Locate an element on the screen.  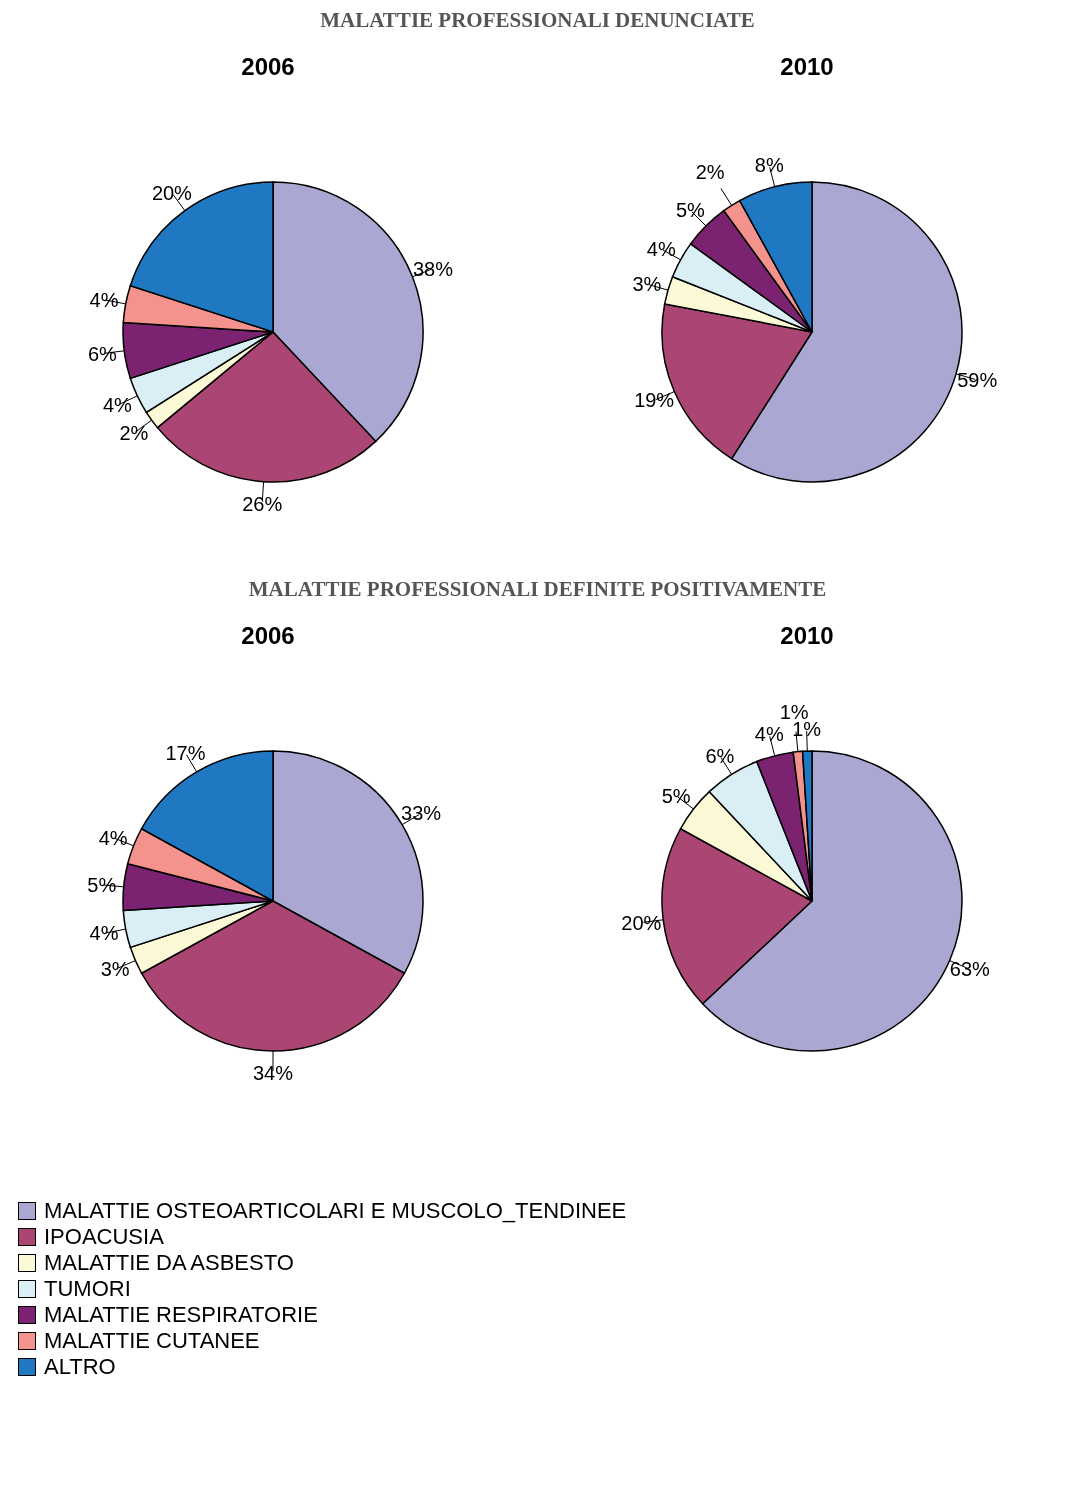
data-label: 38% is located at coordinates (433, 268).